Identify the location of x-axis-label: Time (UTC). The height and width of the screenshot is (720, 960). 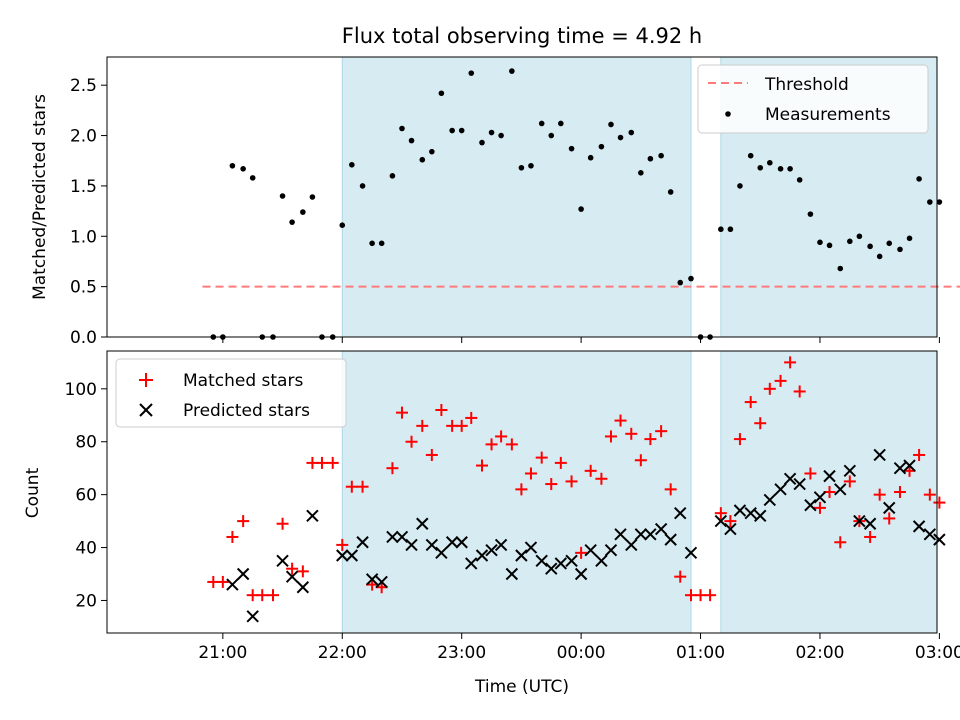
(521, 687).